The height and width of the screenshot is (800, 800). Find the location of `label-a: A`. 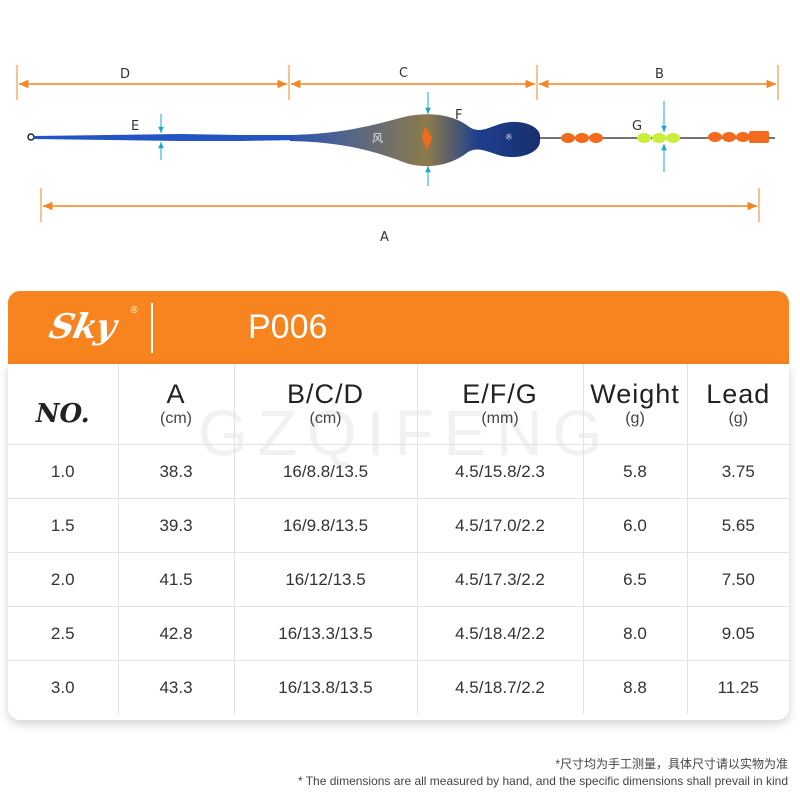

label-a: A is located at coordinates (384, 237).